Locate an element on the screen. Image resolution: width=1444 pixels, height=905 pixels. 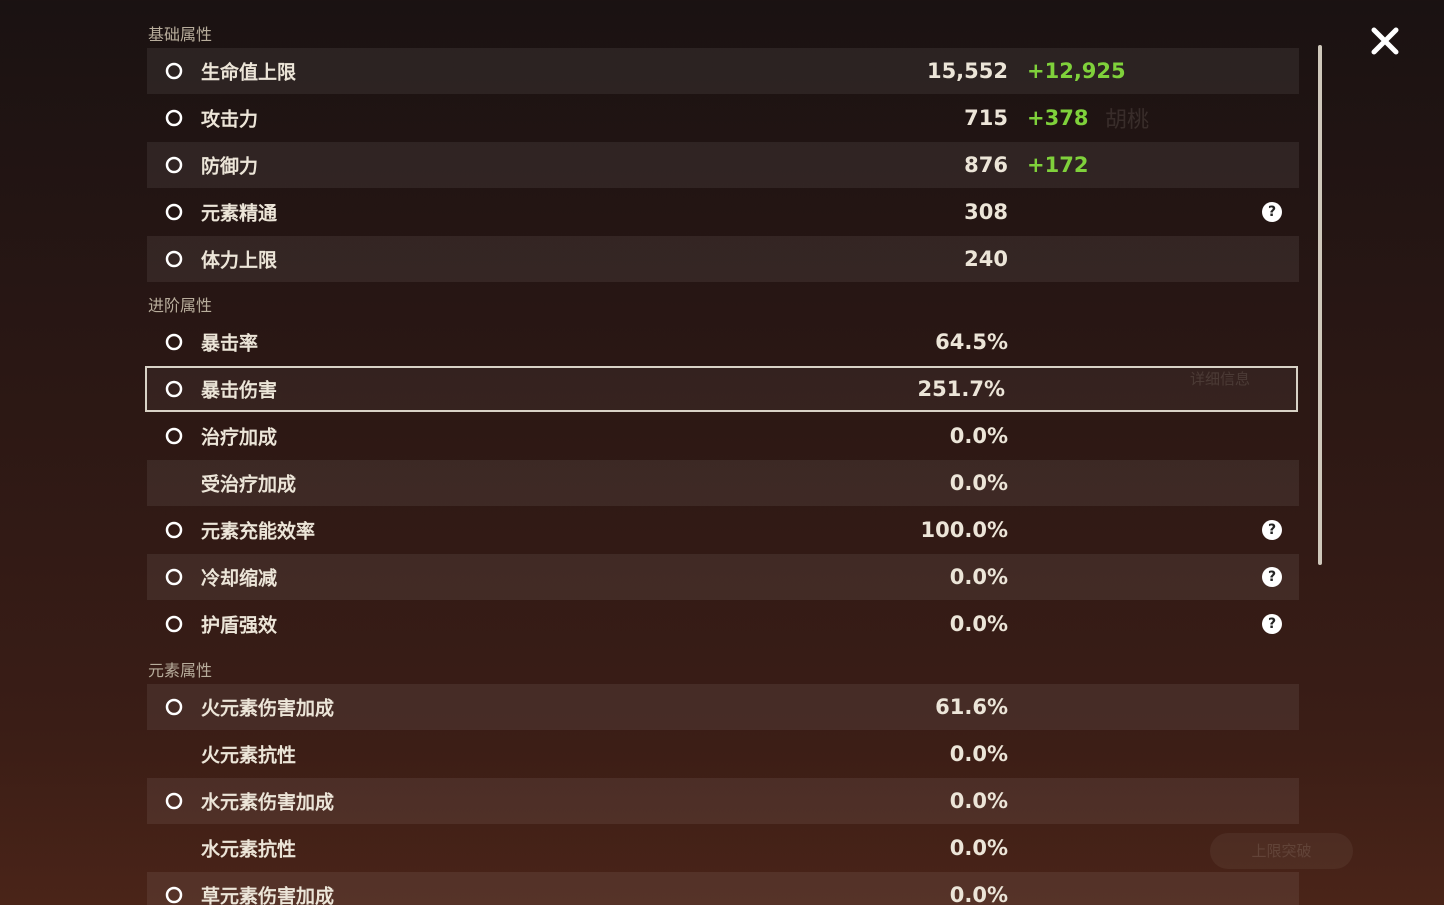
stat-label: 受治疗加成 is located at coordinates (249, 484).